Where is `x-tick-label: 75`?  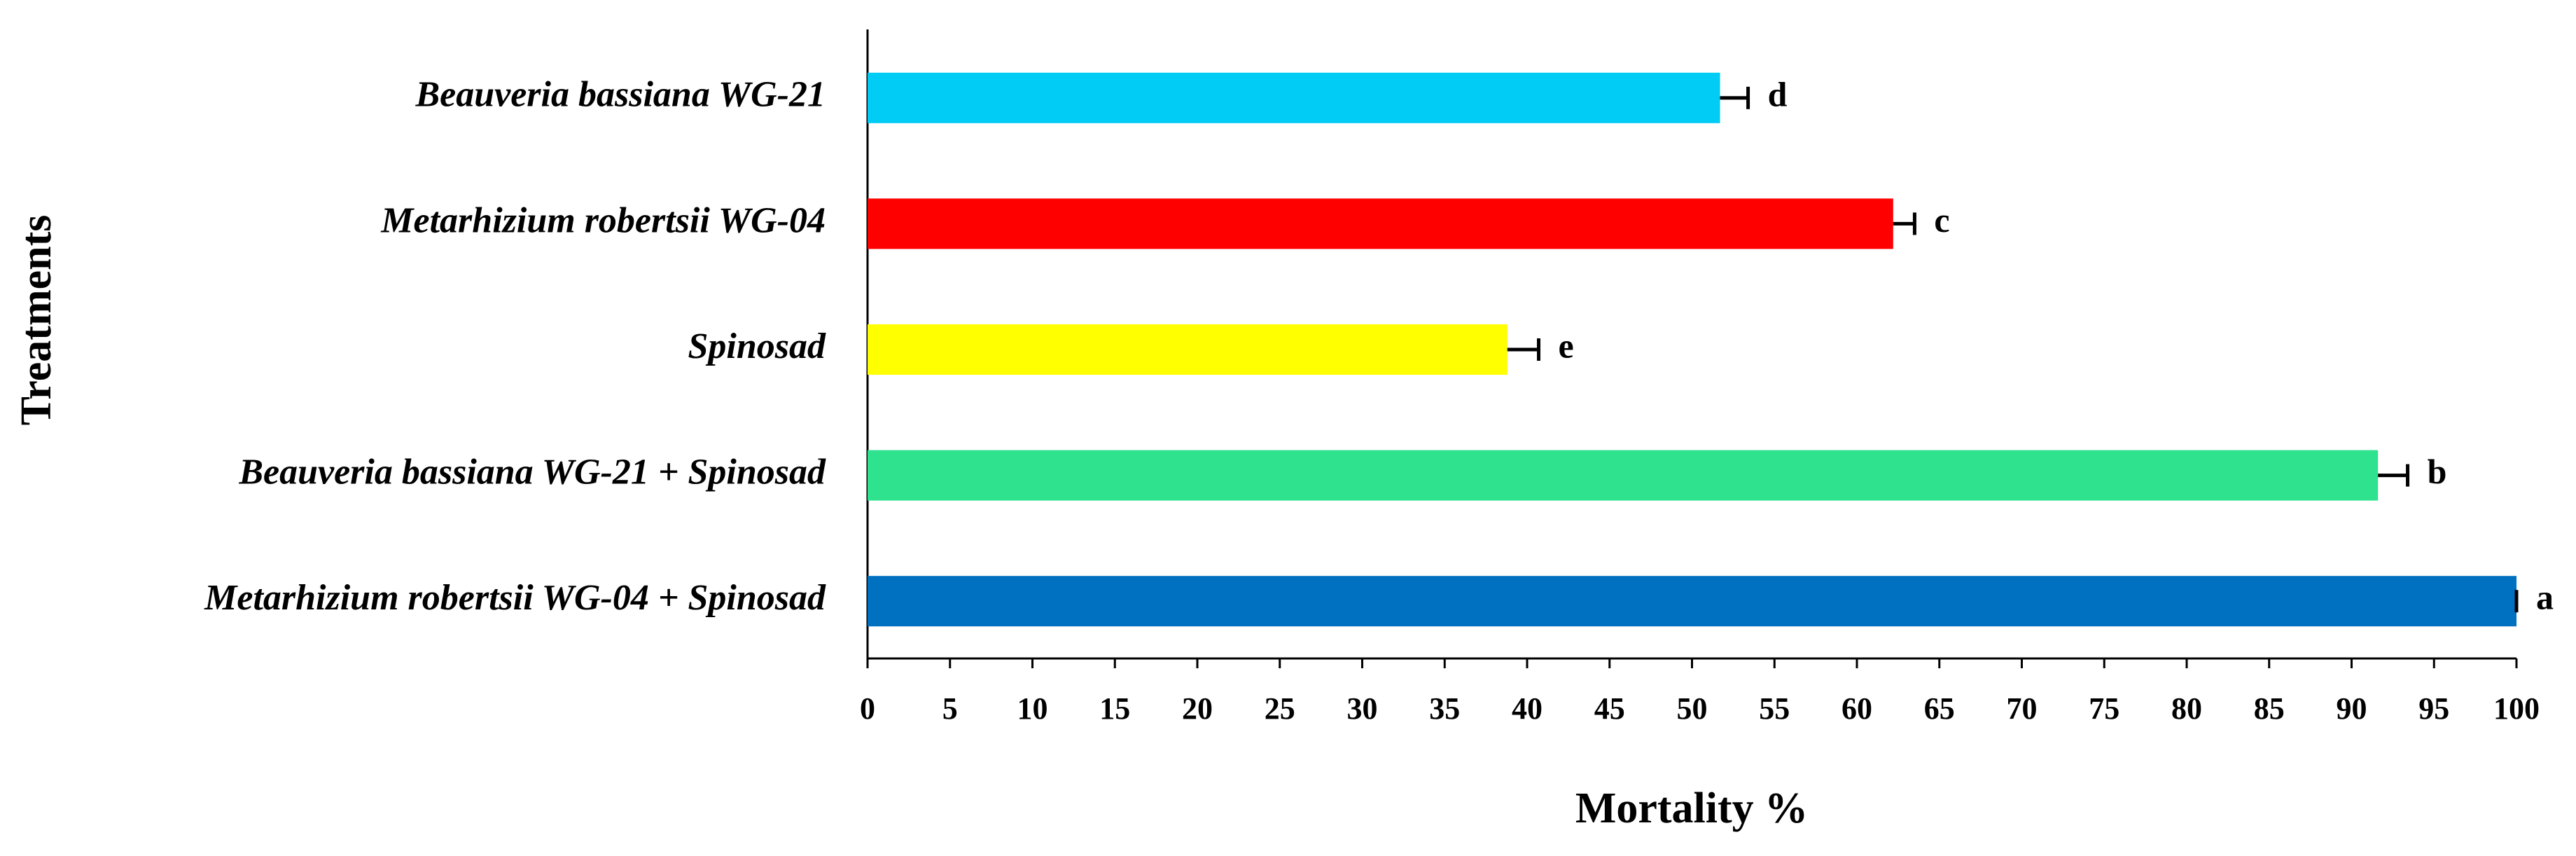
x-tick-label: 75 is located at coordinates (2104, 708).